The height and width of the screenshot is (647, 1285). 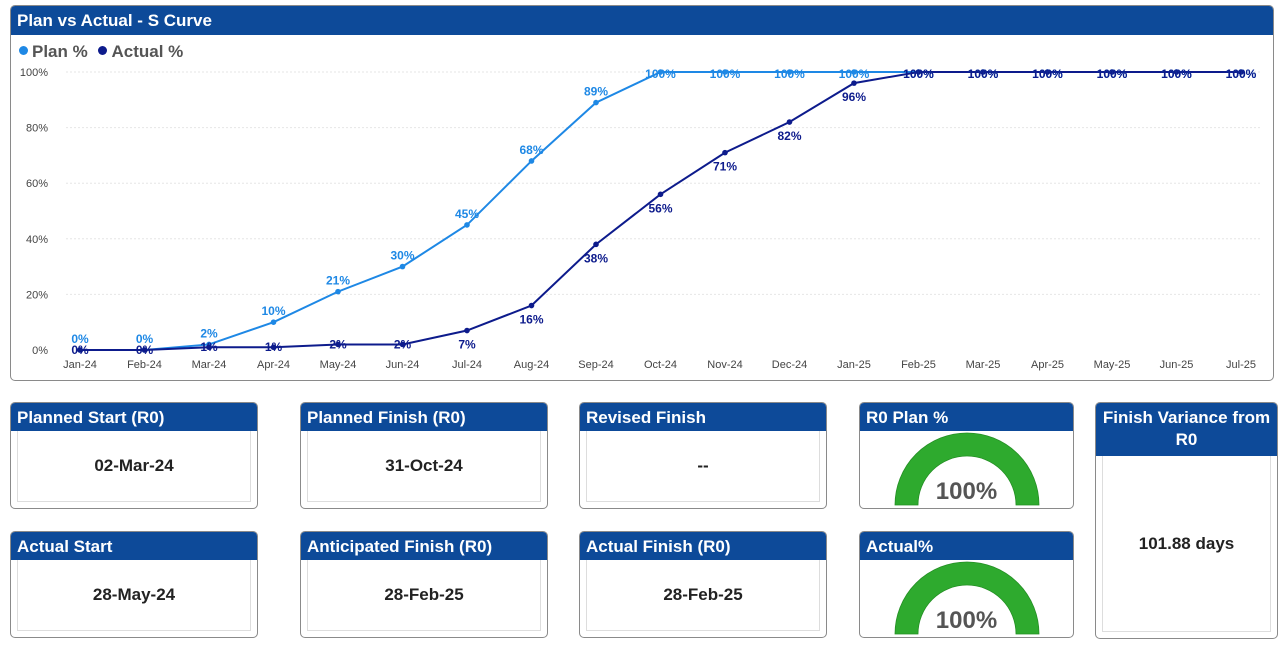 I want to click on plan-data-label: 68%, so click(x=531, y=150).